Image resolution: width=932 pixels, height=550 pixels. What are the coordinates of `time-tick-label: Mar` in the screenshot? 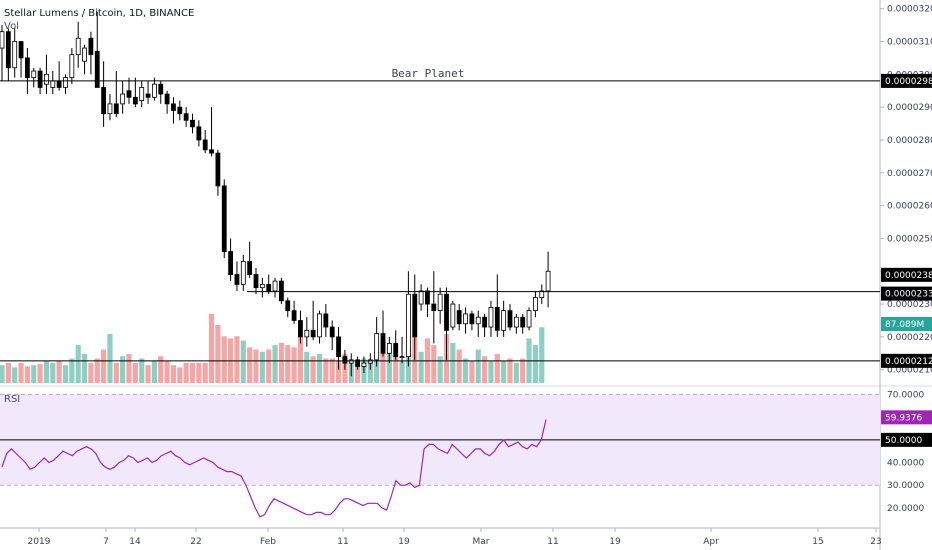 It's located at (481, 542).